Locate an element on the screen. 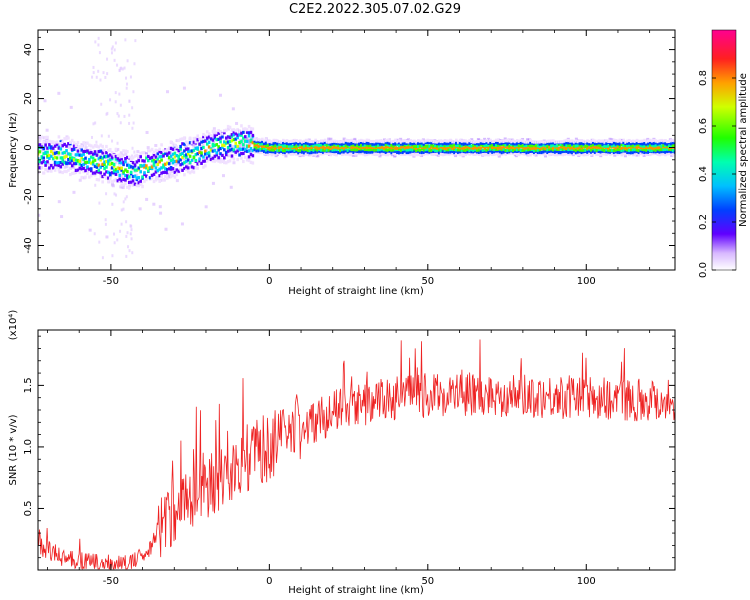  colorbar-tick-label: 0.0 is located at coordinates (703, 270).